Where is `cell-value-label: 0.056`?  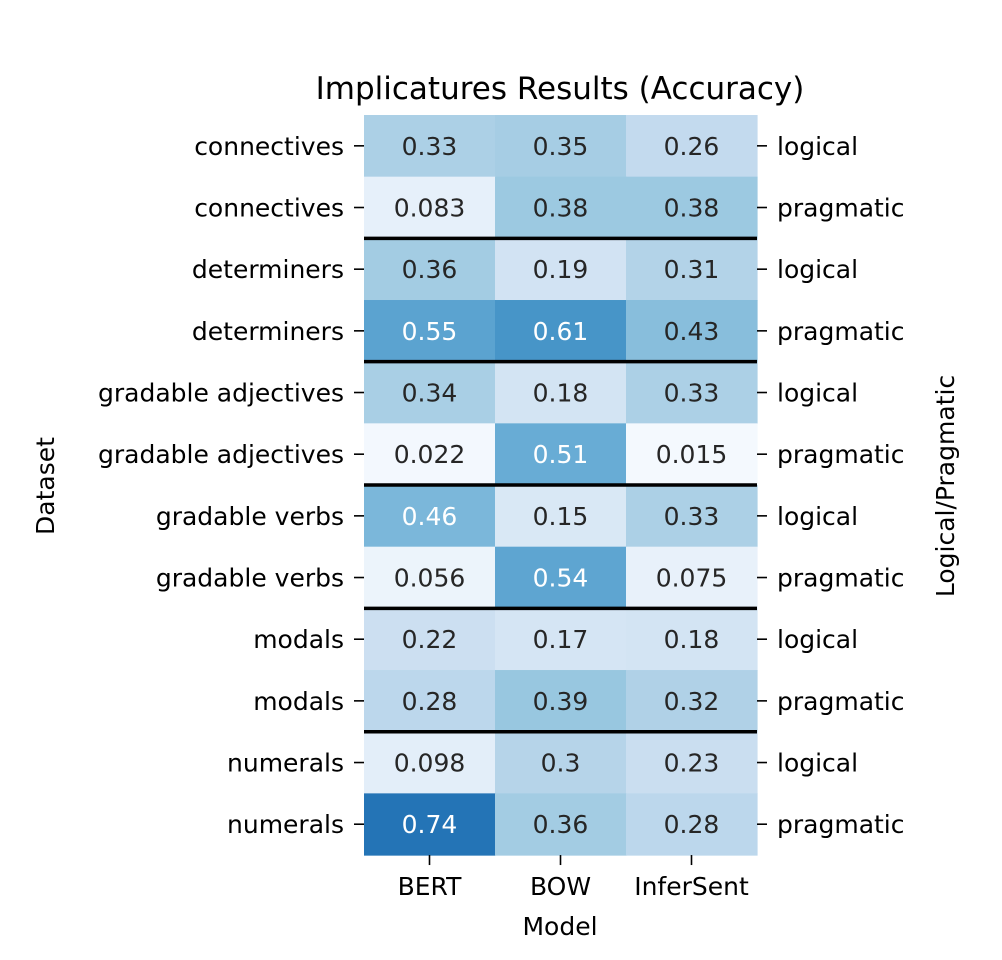 cell-value-label: 0.056 is located at coordinates (430, 578).